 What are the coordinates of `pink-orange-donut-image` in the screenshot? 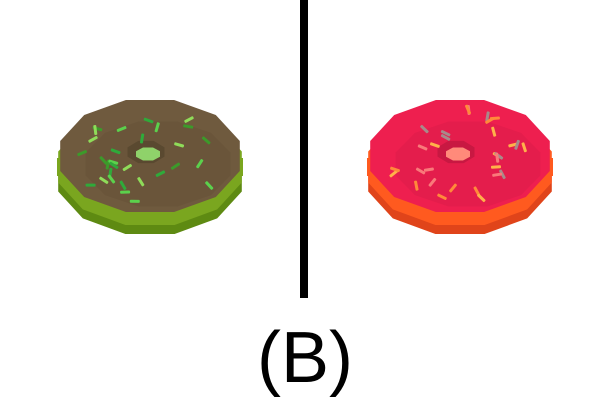 It's located at (460, 167).